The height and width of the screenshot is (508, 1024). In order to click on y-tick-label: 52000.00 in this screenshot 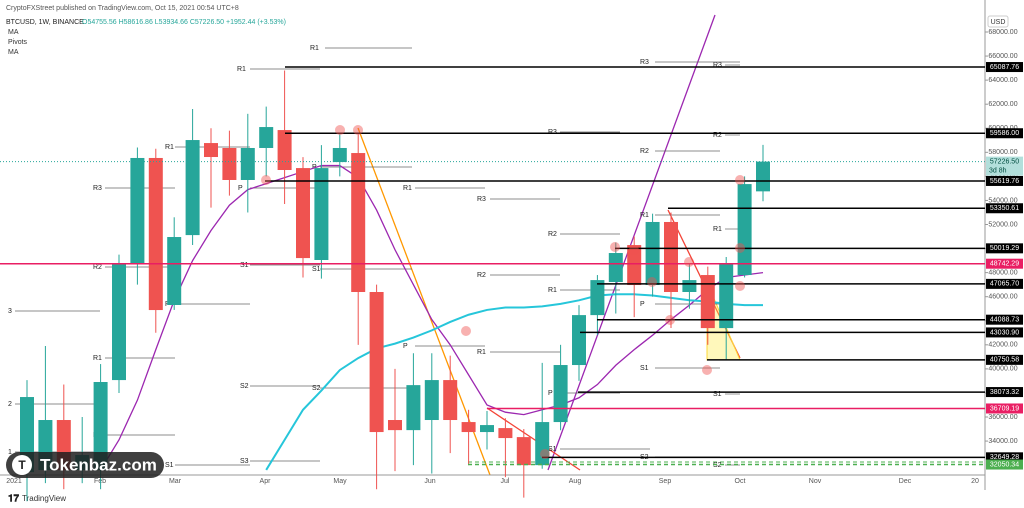, I will do `click(1002, 224)`.